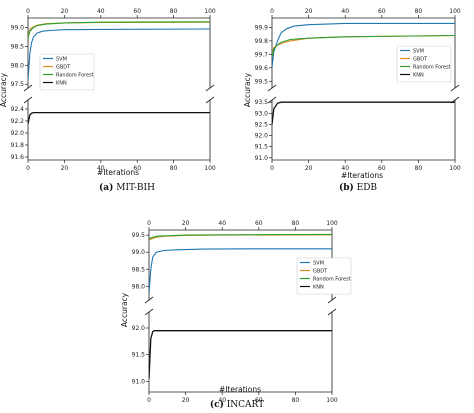 The height and width of the screenshot is (413, 474). I want to click on y-tick-label-upper: 99.9, so click(262, 27).